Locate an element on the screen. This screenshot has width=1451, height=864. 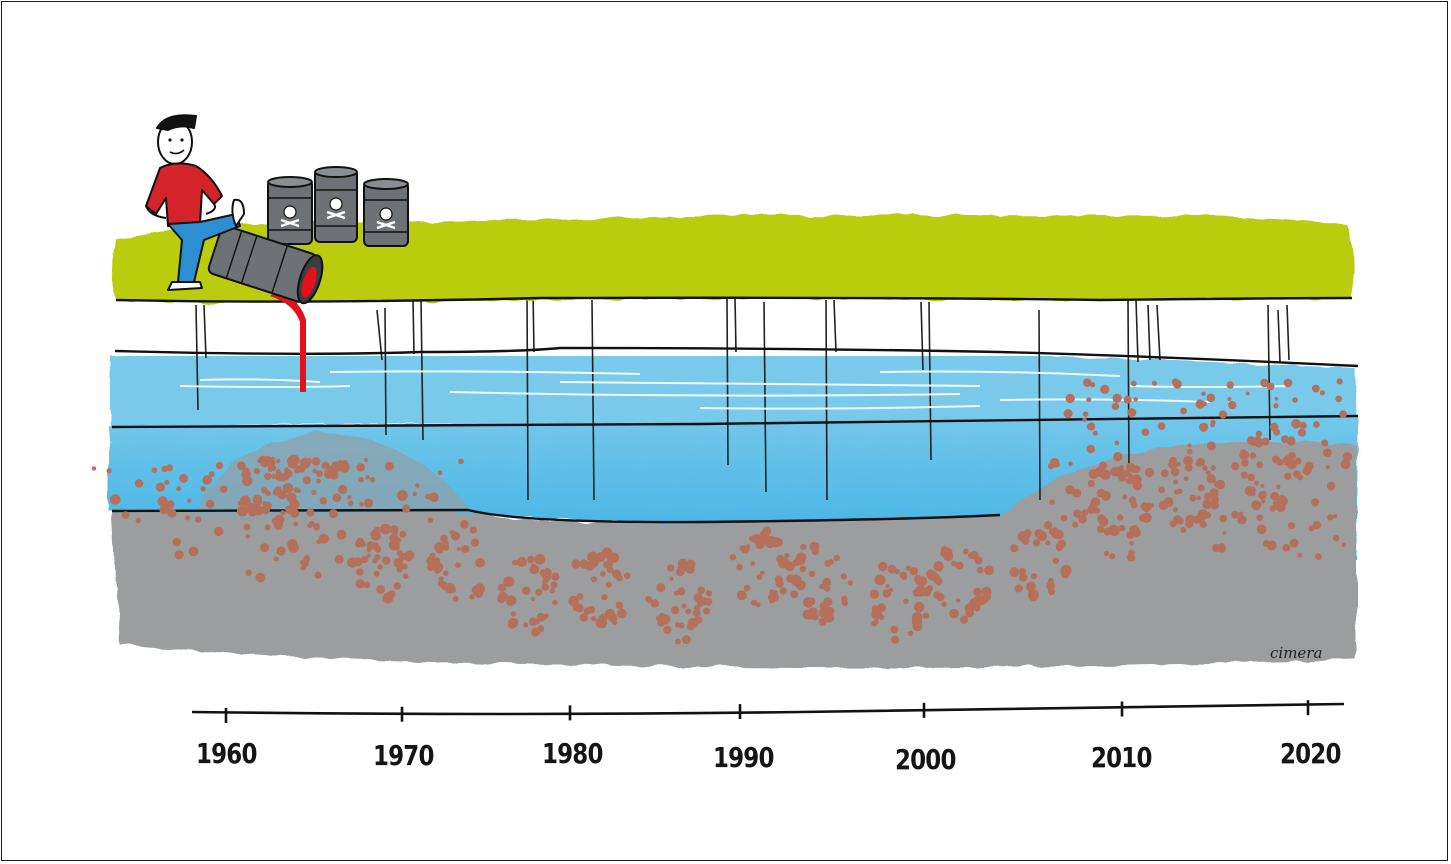
timeline-axis is located at coordinates (768, 711).